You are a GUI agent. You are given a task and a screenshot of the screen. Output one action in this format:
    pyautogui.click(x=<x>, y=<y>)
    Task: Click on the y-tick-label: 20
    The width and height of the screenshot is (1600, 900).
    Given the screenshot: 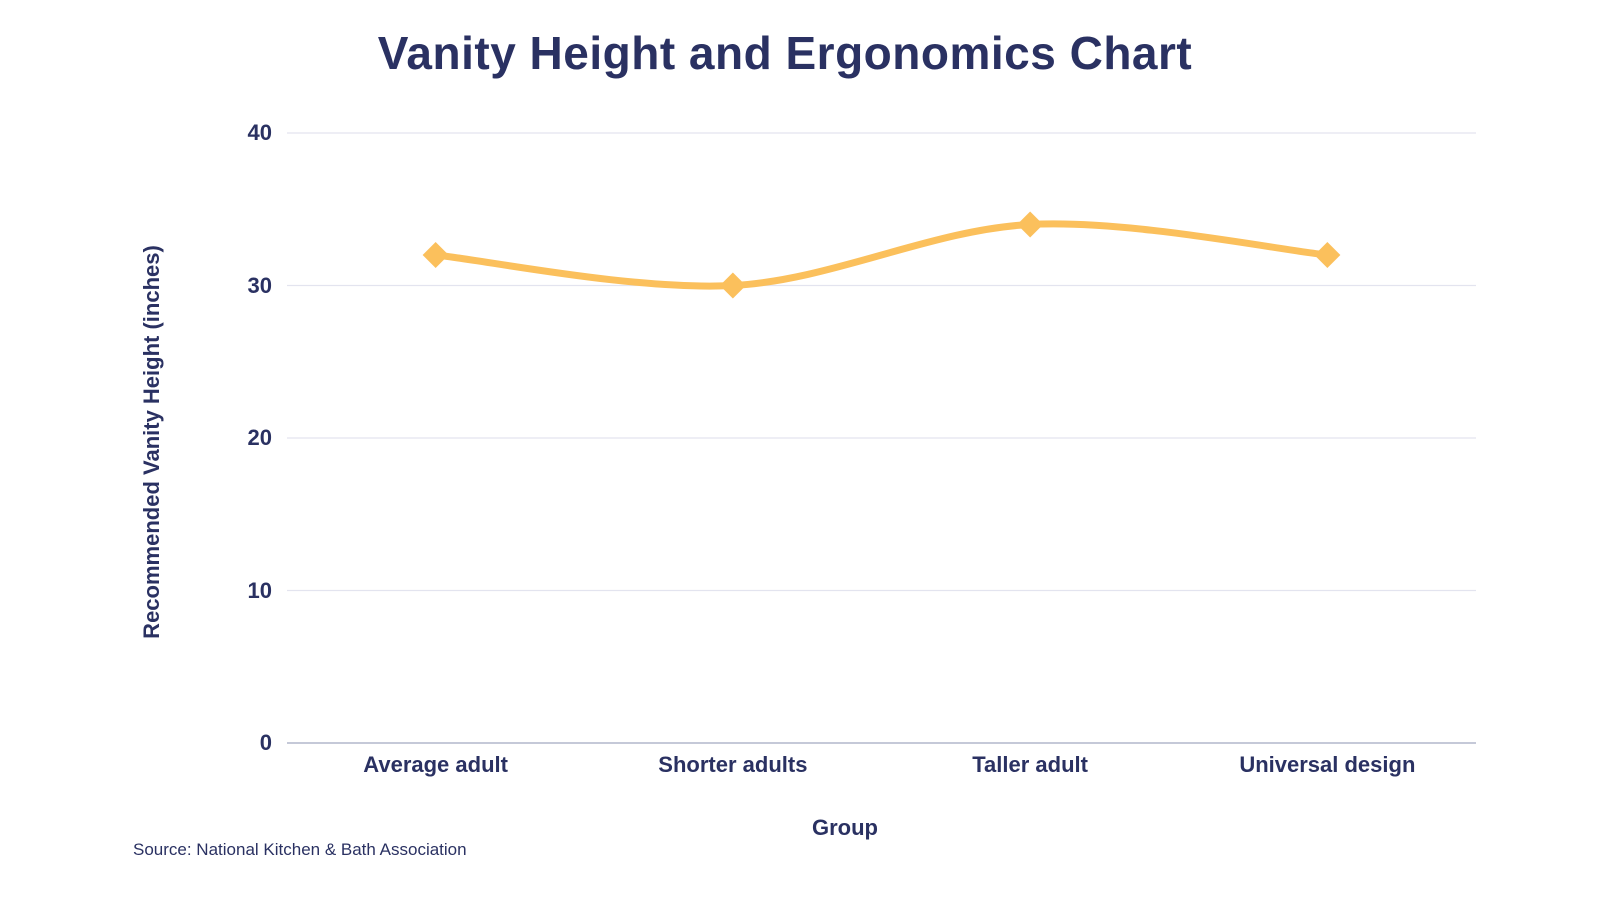 What is the action you would take?
    pyautogui.click(x=259, y=437)
    